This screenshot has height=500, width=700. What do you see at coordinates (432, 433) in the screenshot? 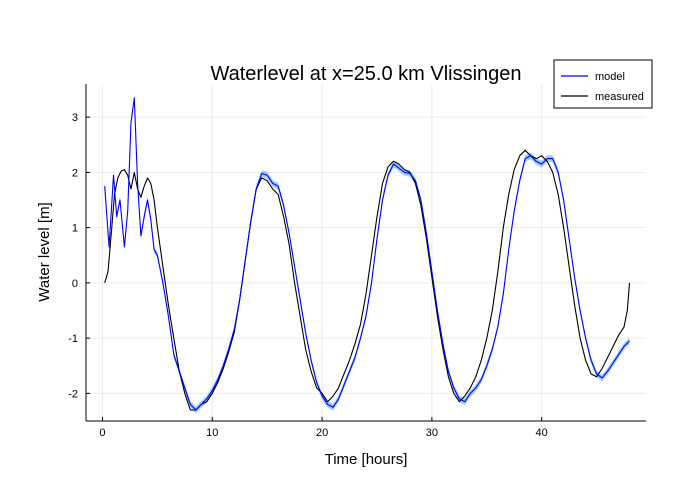
I see `x-tick-label: 30` at bounding box center [432, 433].